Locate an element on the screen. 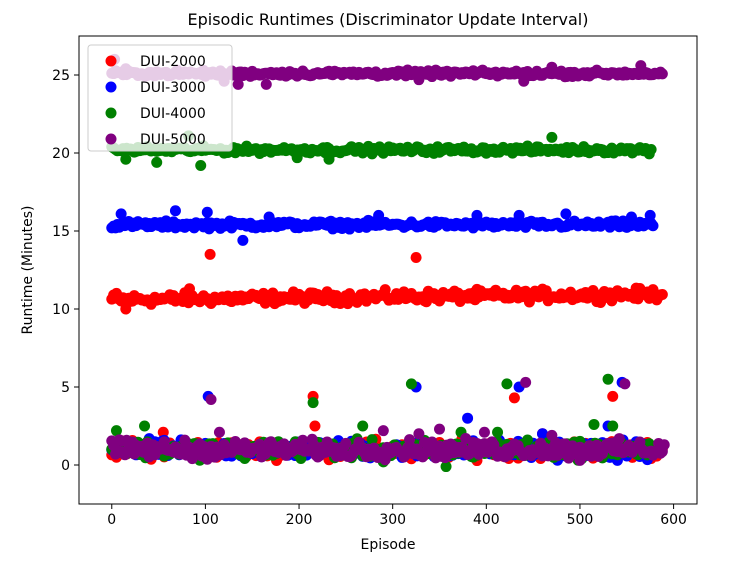 The height and width of the screenshot is (561, 743). x-tick-label: 400 is located at coordinates (486, 520).